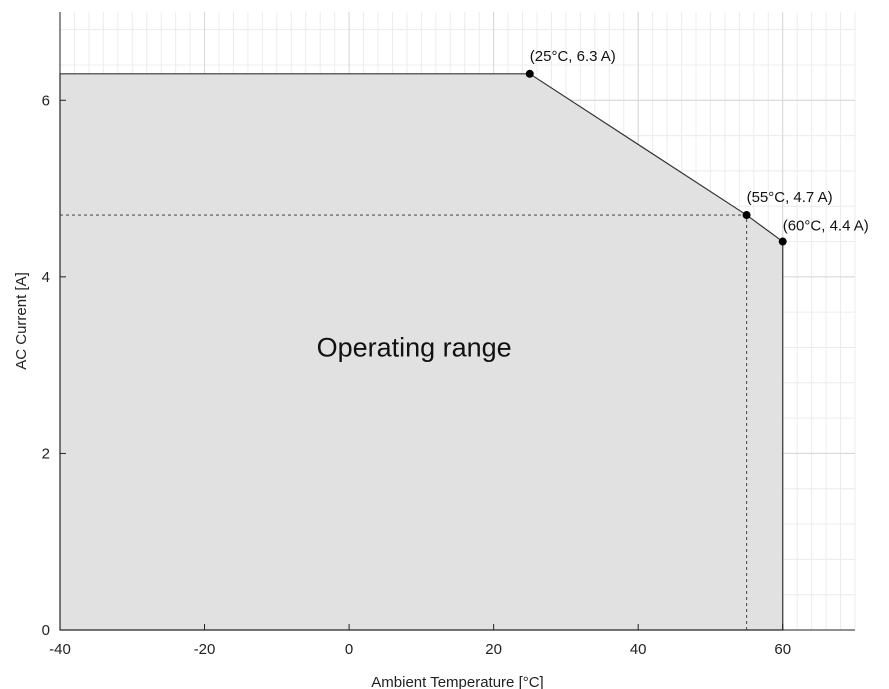 The height and width of the screenshot is (689, 889). Describe the element at coordinates (826, 226) in the screenshot. I see `data-point-label: (60°C, 4.4 A)` at that location.